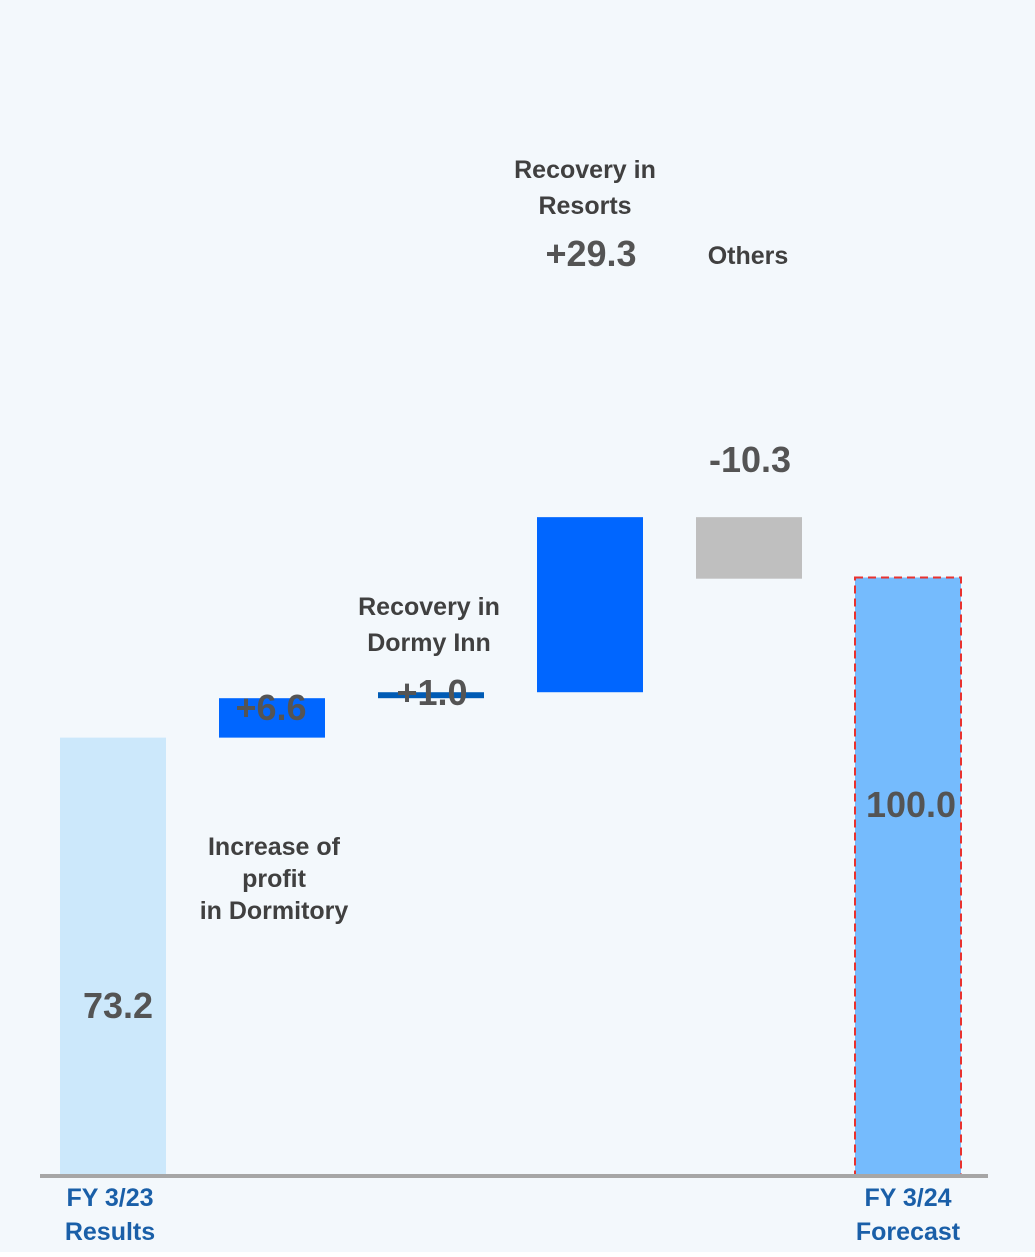 The image size is (1035, 1257). I want to click on value-label: +6.6, so click(270, 707).